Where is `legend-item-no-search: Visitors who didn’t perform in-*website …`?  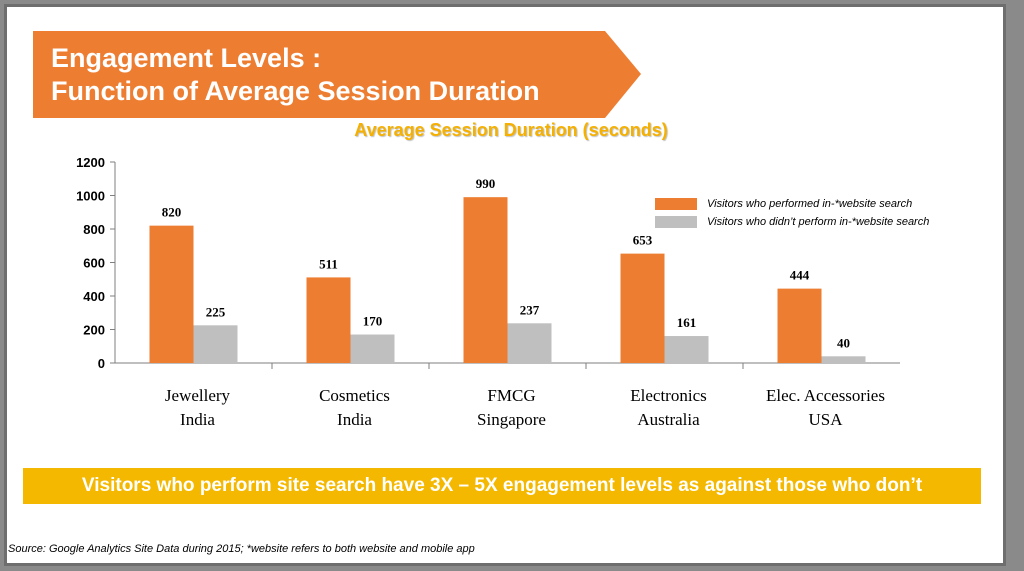
legend-item-no-search: Visitors who didn’t perform in-*website … is located at coordinates (792, 222).